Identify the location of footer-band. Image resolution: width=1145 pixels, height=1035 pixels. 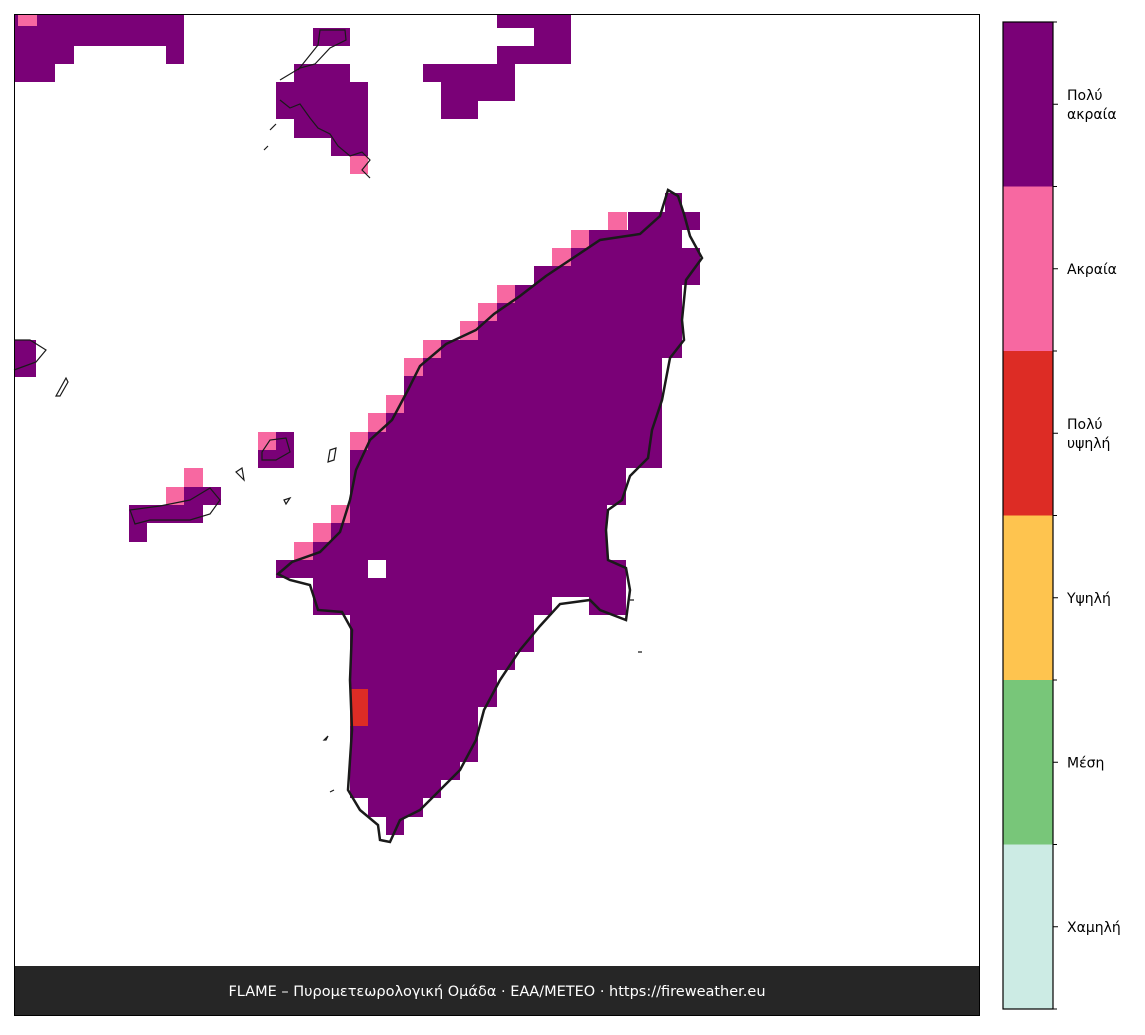
(497, 991).